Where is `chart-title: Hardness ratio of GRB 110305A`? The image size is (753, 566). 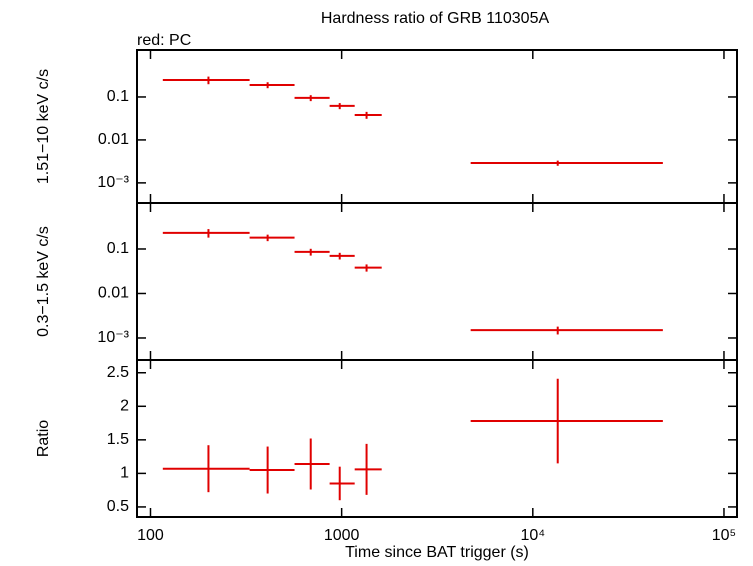
chart-title: Hardness ratio of GRB 110305A is located at coordinates (435, 18).